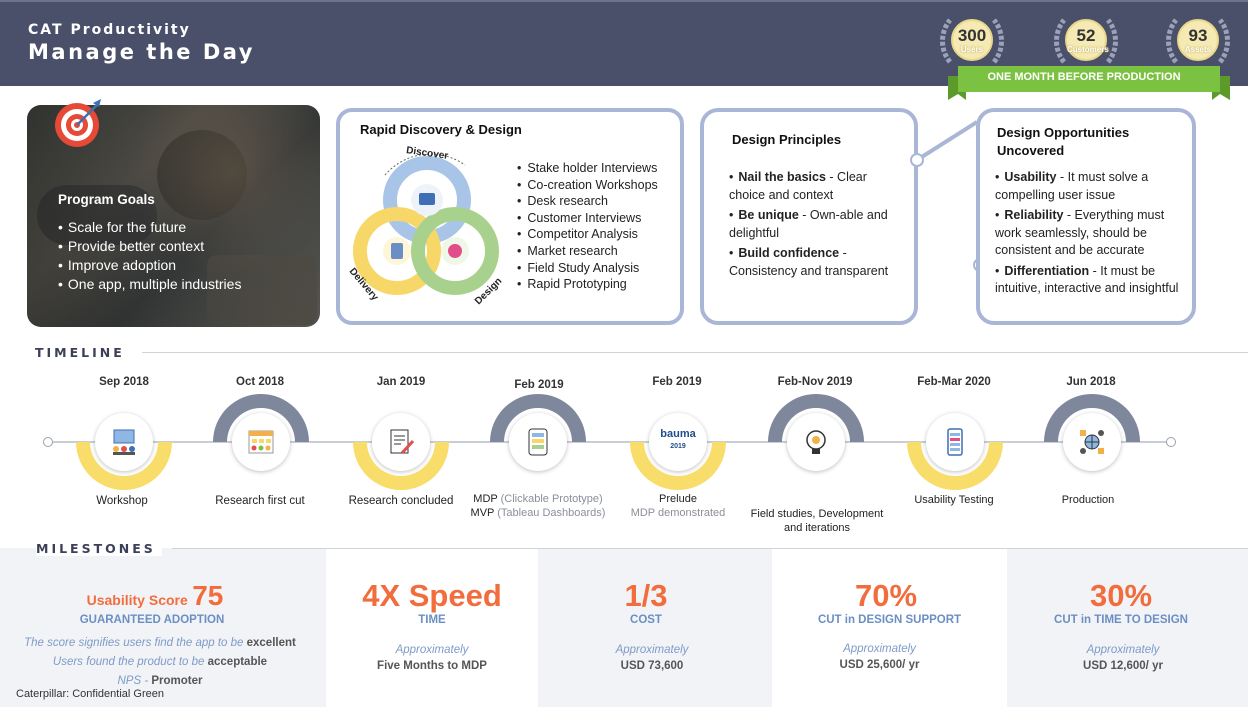  I want to click on milestone-detail: Five Months to MDP, so click(432, 666).